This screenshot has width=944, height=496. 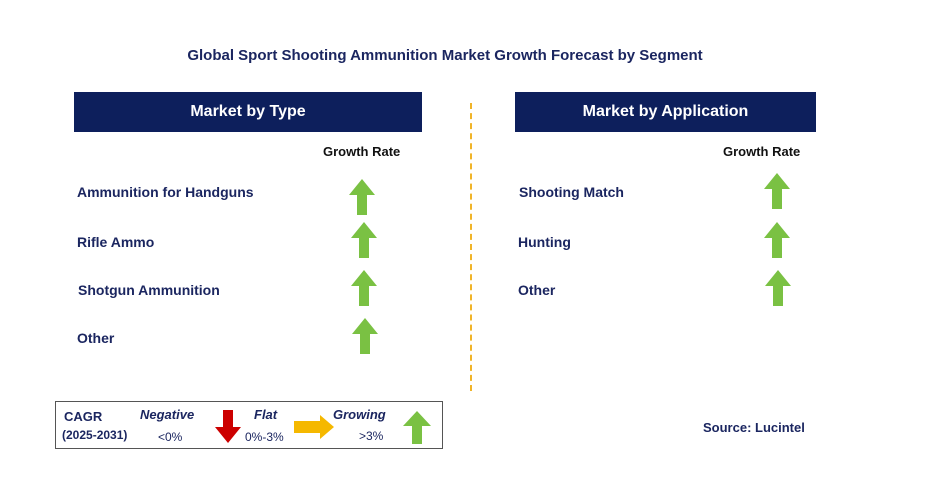 I want to click on type-item-label: Shotgun Ammunition, so click(x=149, y=290).